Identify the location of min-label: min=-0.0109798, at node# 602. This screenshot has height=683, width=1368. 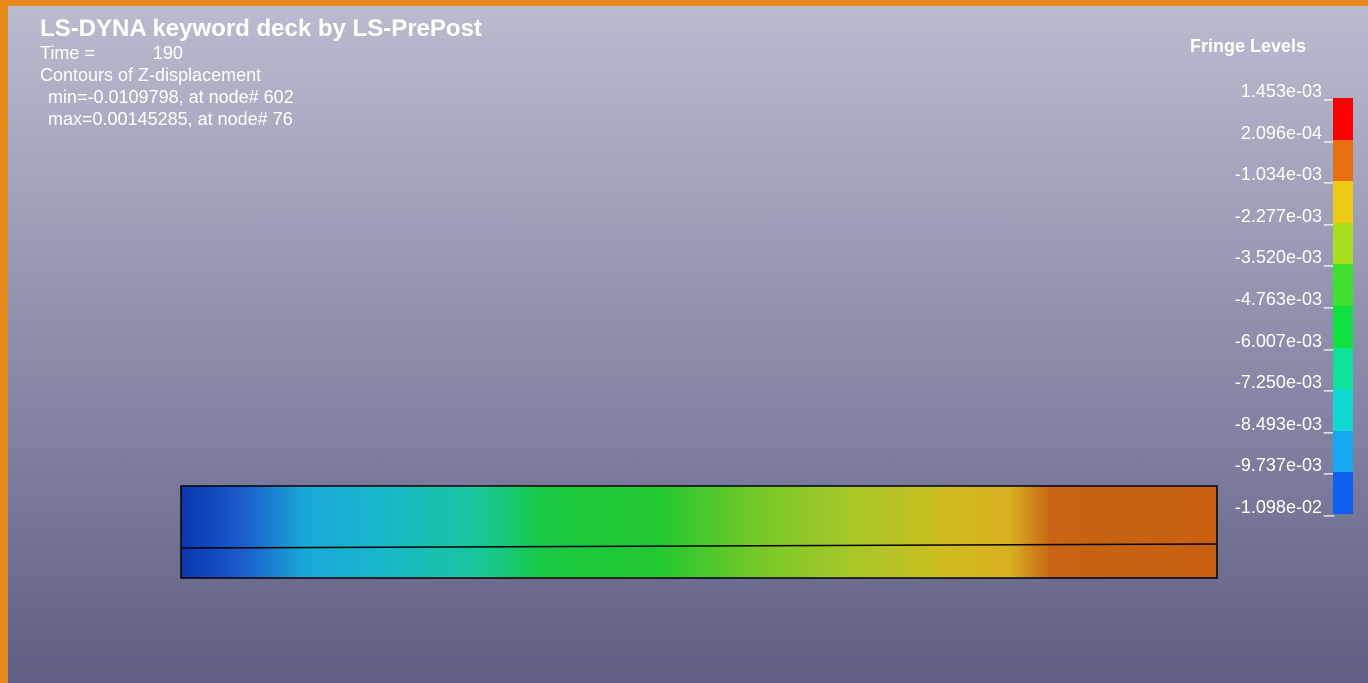
(171, 97).